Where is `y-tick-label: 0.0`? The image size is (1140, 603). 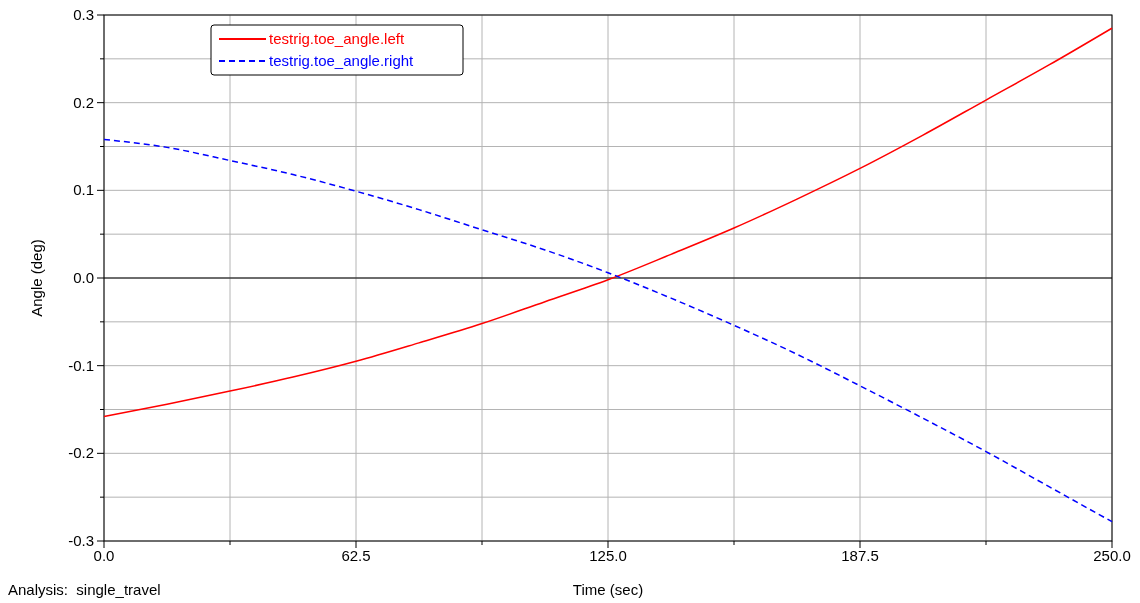 y-tick-label: 0.0 is located at coordinates (83, 277).